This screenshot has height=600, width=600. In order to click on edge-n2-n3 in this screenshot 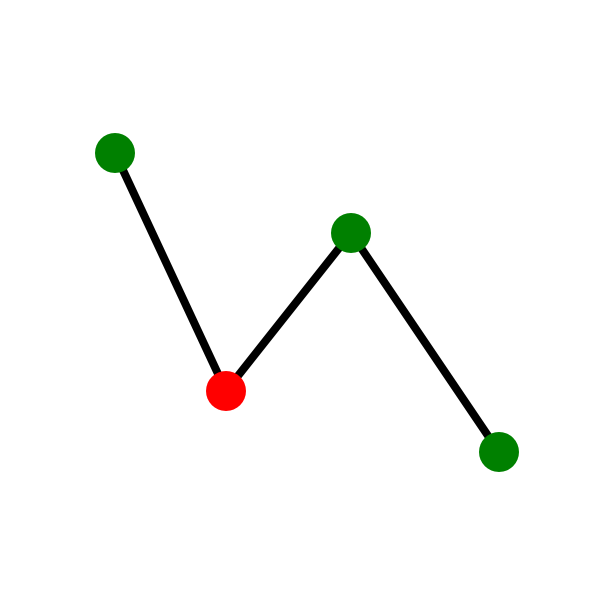, I will do `click(288, 312)`.